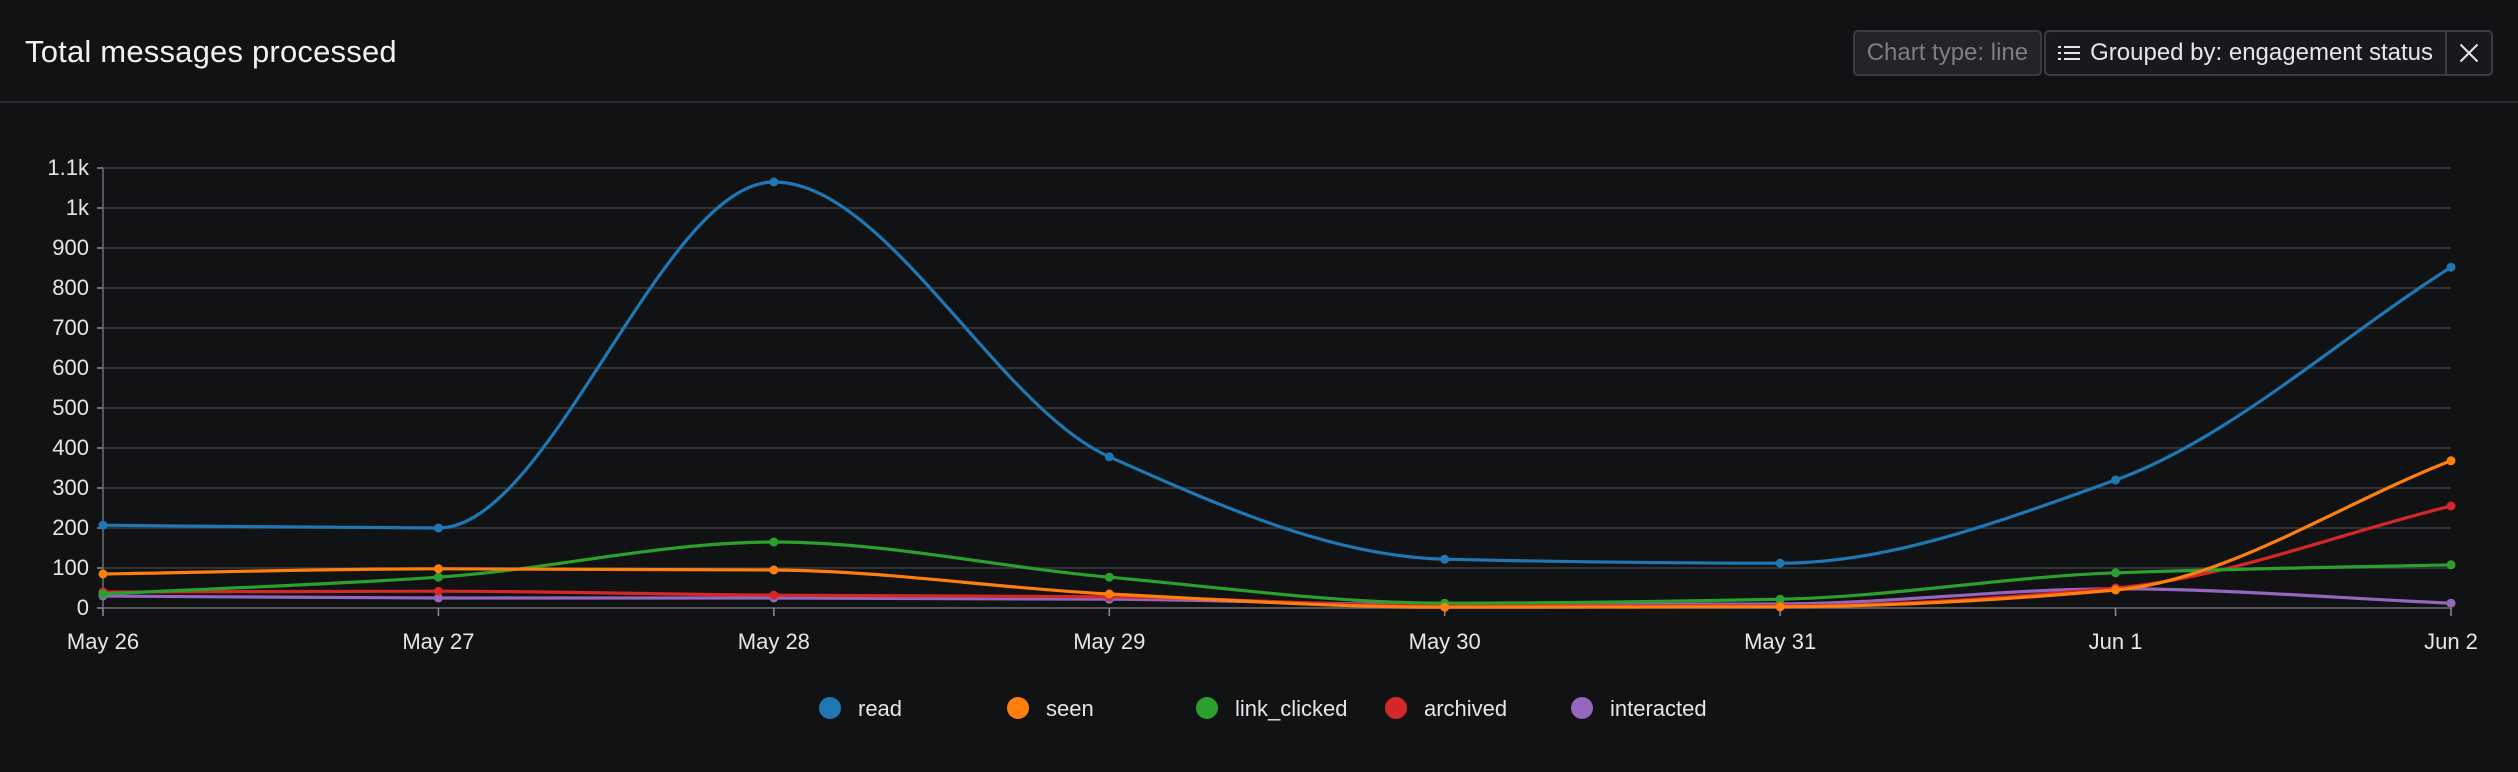 Image resolution: width=2518 pixels, height=772 pixels. Describe the element at coordinates (70, 527) in the screenshot. I see `y-tick-label: 200` at that location.